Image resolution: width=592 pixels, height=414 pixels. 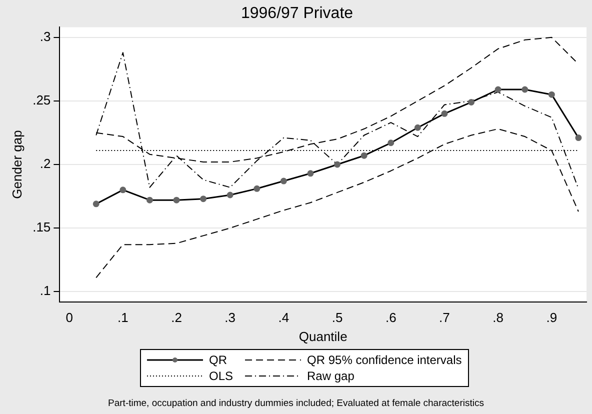 I want to click on x-tick-label: .4, so click(x=284, y=318).